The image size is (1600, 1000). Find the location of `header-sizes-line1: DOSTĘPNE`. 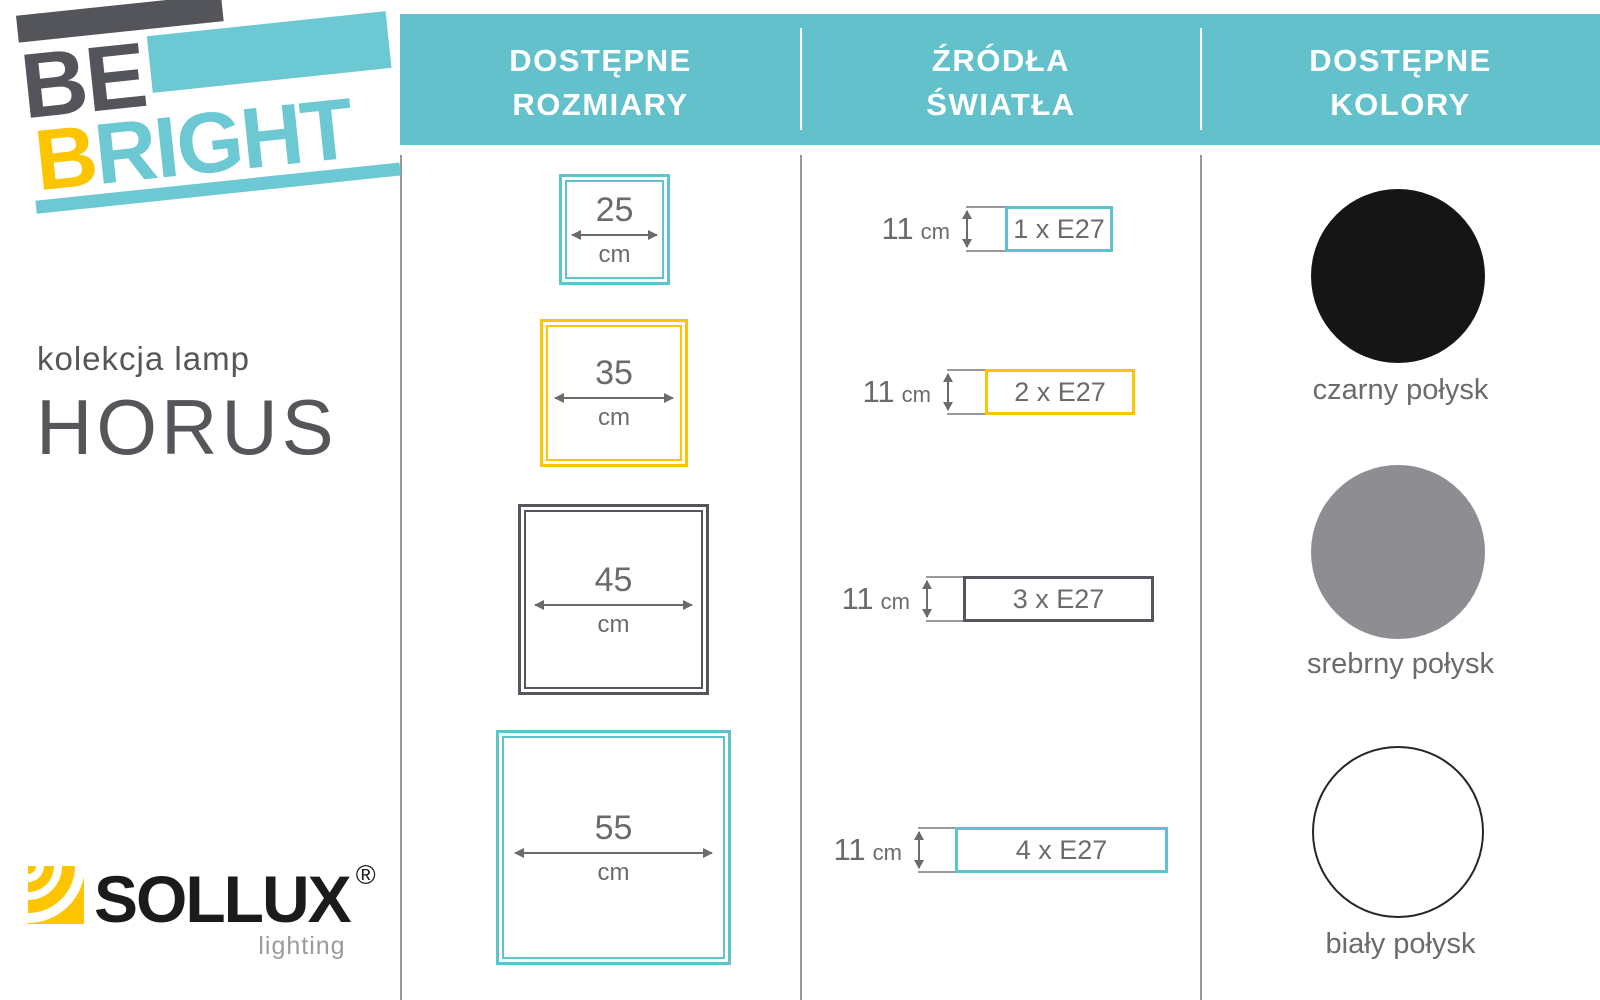

header-sizes-line1: DOSTĘPNE is located at coordinates (600, 60).